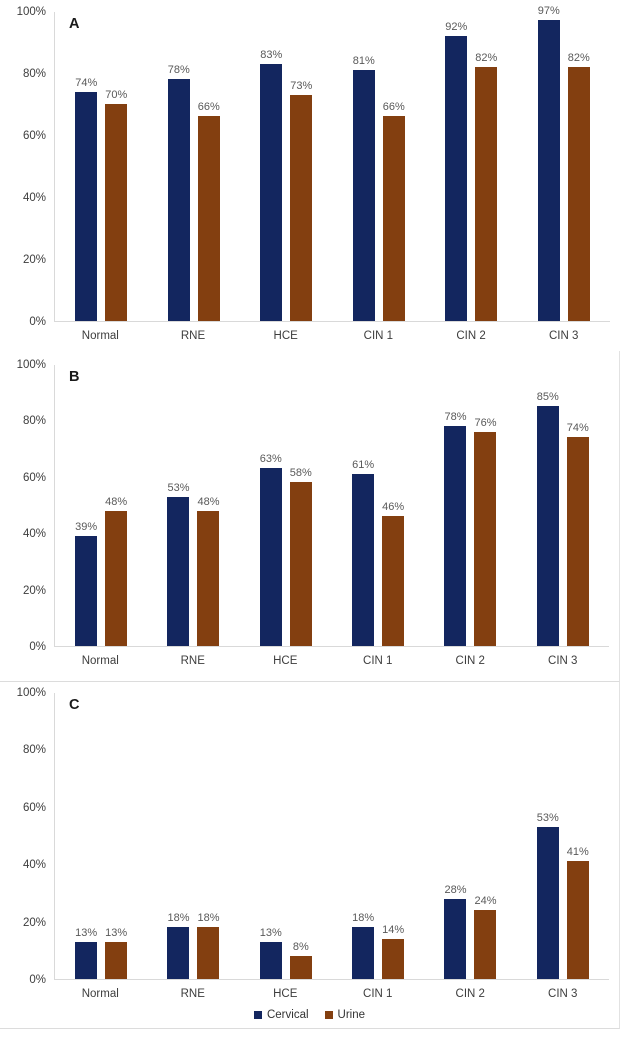 The width and height of the screenshot is (620, 1050). I want to click on bar-value-label: 66%, so click(208, 107).